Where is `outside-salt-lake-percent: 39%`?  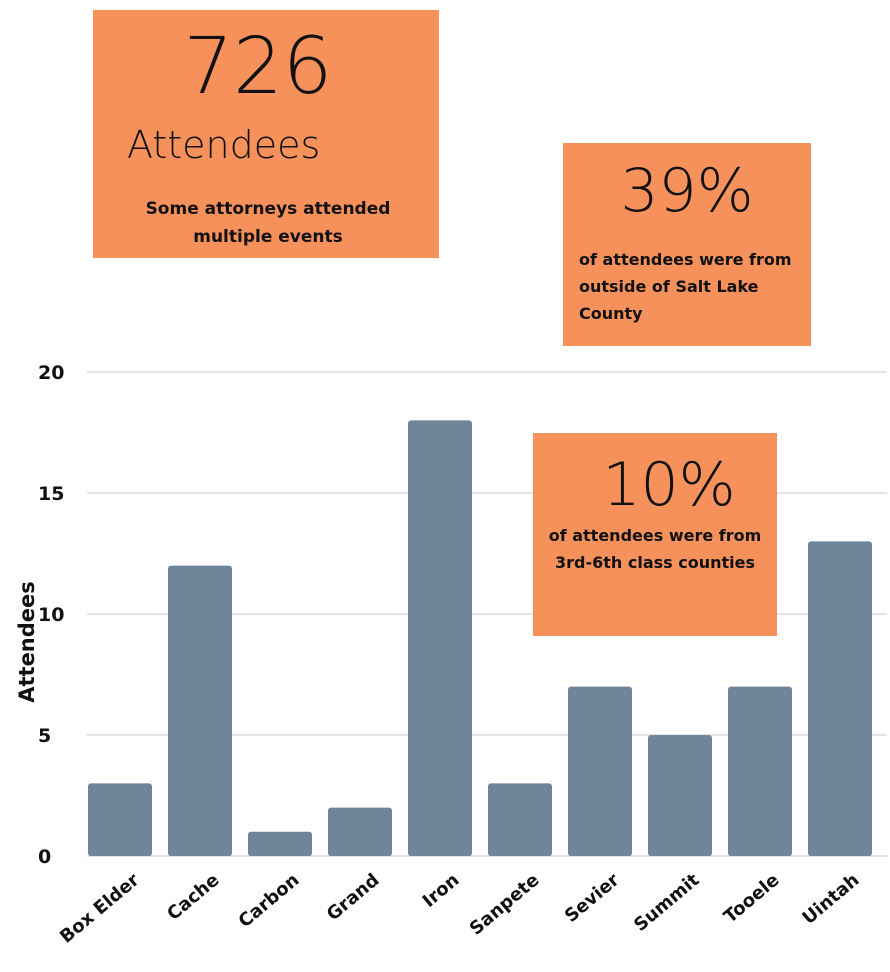 outside-salt-lake-percent: 39% is located at coordinates (687, 191).